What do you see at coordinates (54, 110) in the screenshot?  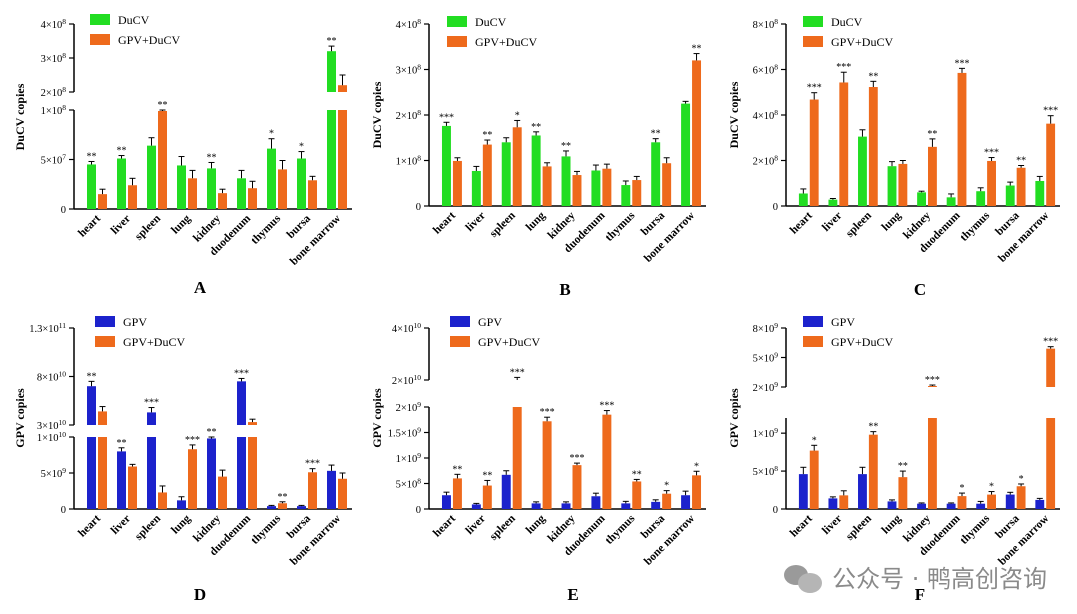 I see `y-tick-label: 1×10⁸` at bounding box center [54, 110].